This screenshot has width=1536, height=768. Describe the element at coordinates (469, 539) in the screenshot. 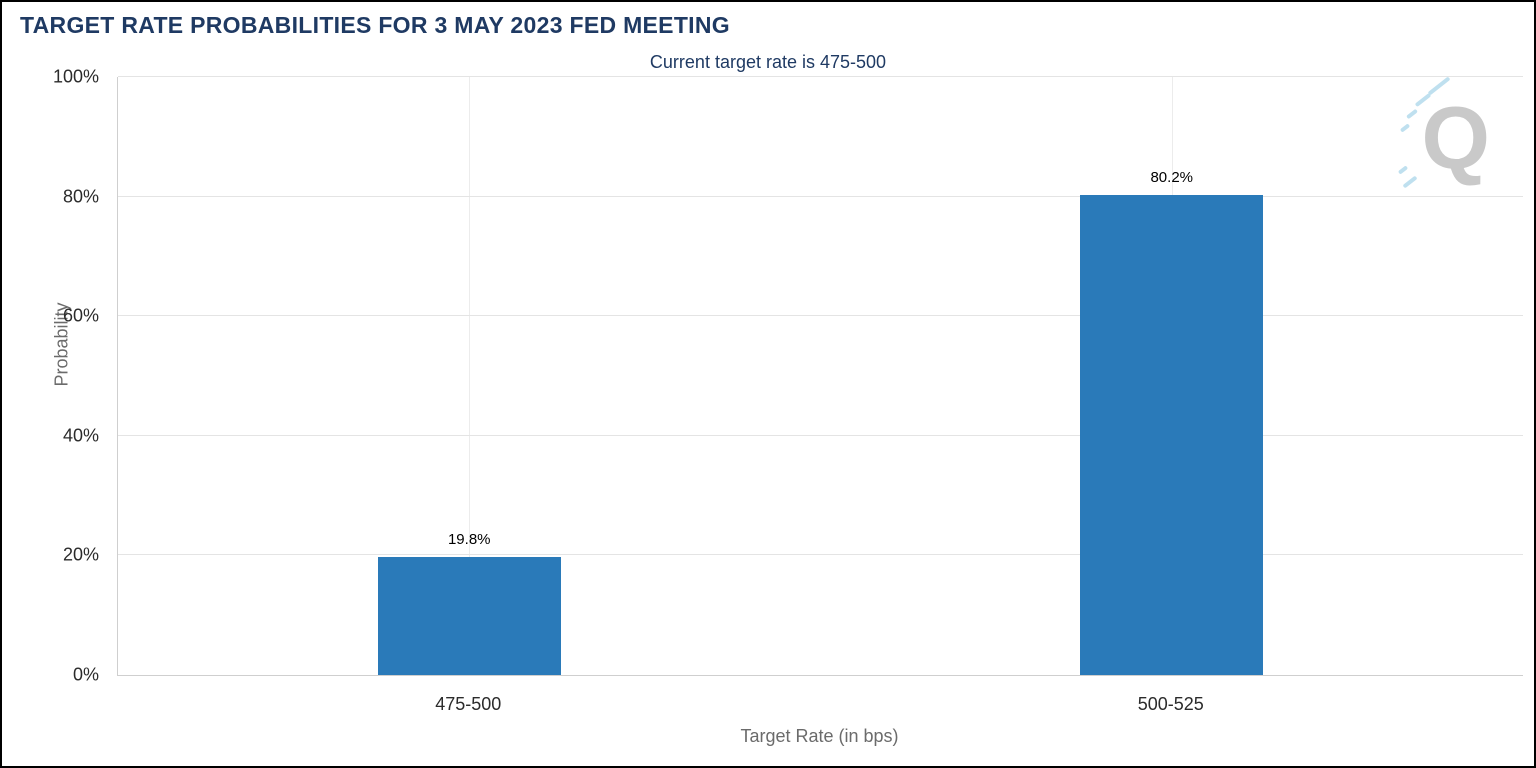

I see `bar-value-label: 19.8%` at that location.